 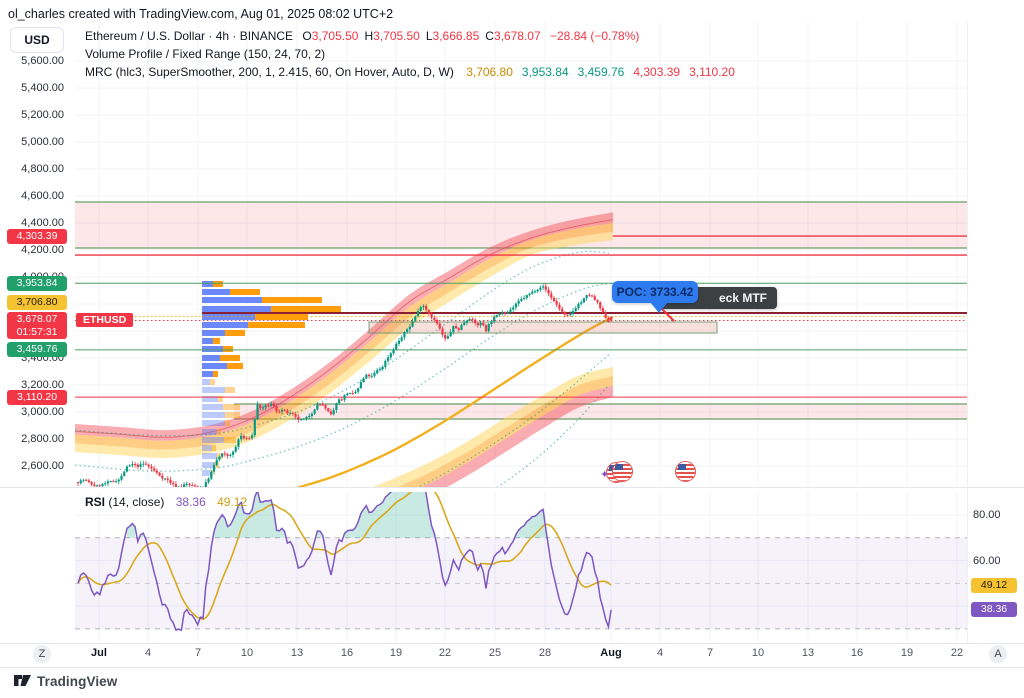 What do you see at coordinates (994, 585) in the screenshot?
I see `rsi-axis-badge: 49.12` at bounding box center [994, 585].